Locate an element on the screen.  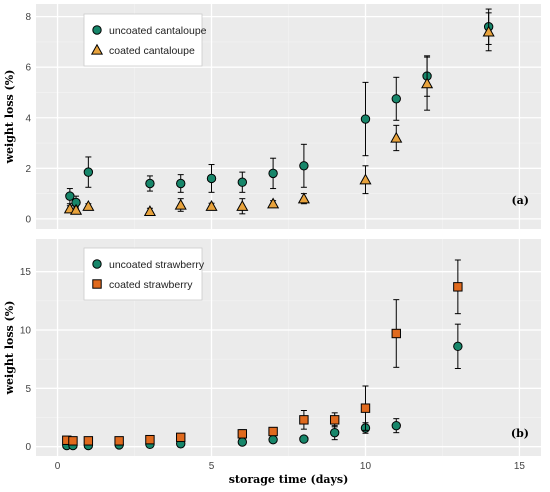
y-tick-label: 2 is located at coordinates (28, 169).